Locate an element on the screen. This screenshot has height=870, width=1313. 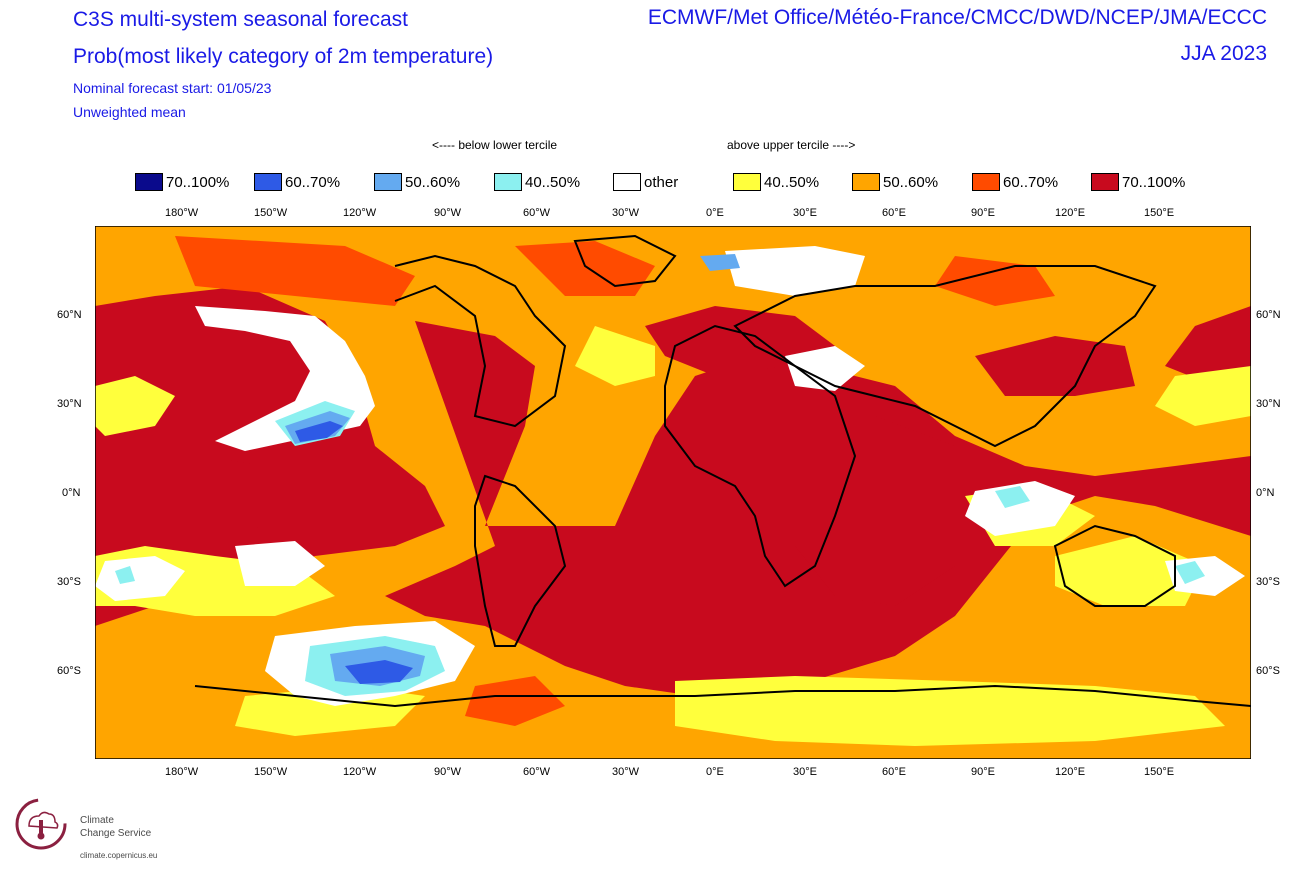
logo-line1: Climate is located at coordinates (97, 820).